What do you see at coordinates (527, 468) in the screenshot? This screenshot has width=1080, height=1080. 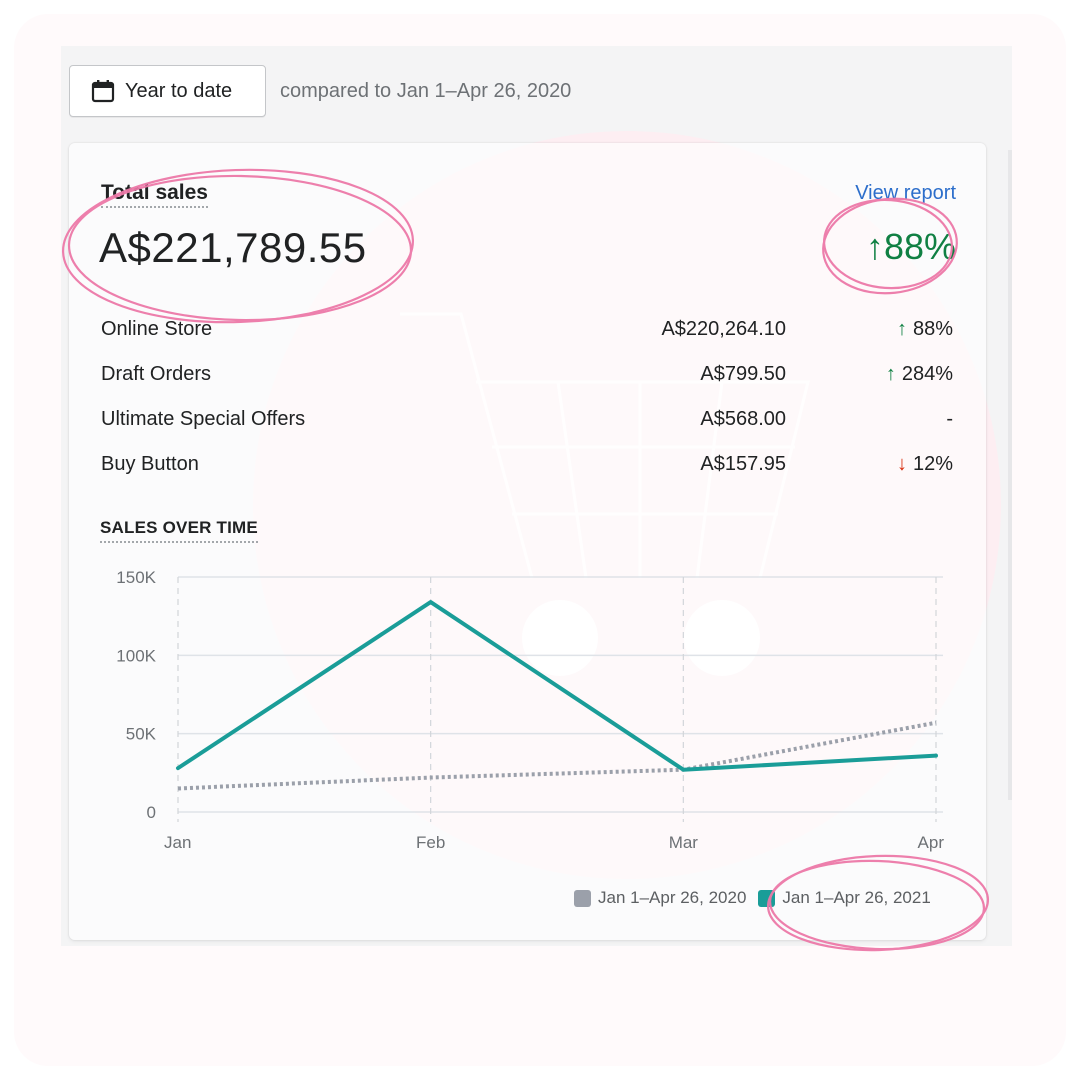 I see `breakdown-row: Buy Button A$157.95 ↓ 12%` at bounding box center [527, 468].